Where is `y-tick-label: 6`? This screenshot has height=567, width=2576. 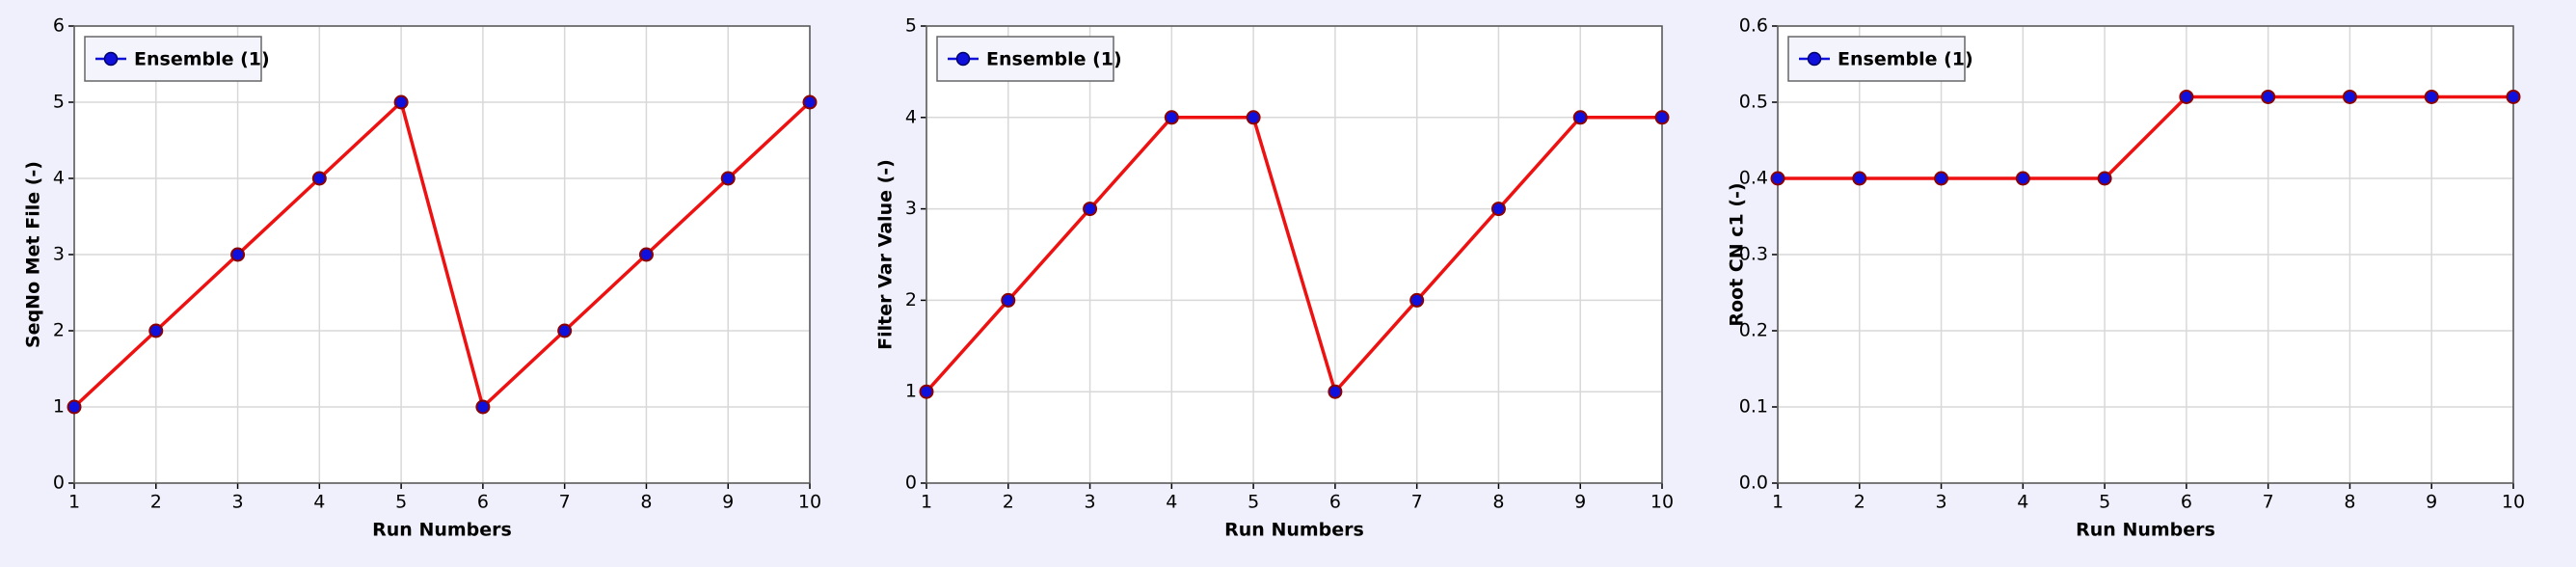
y-tick-label: 6 is located at coordinates (59, 26).